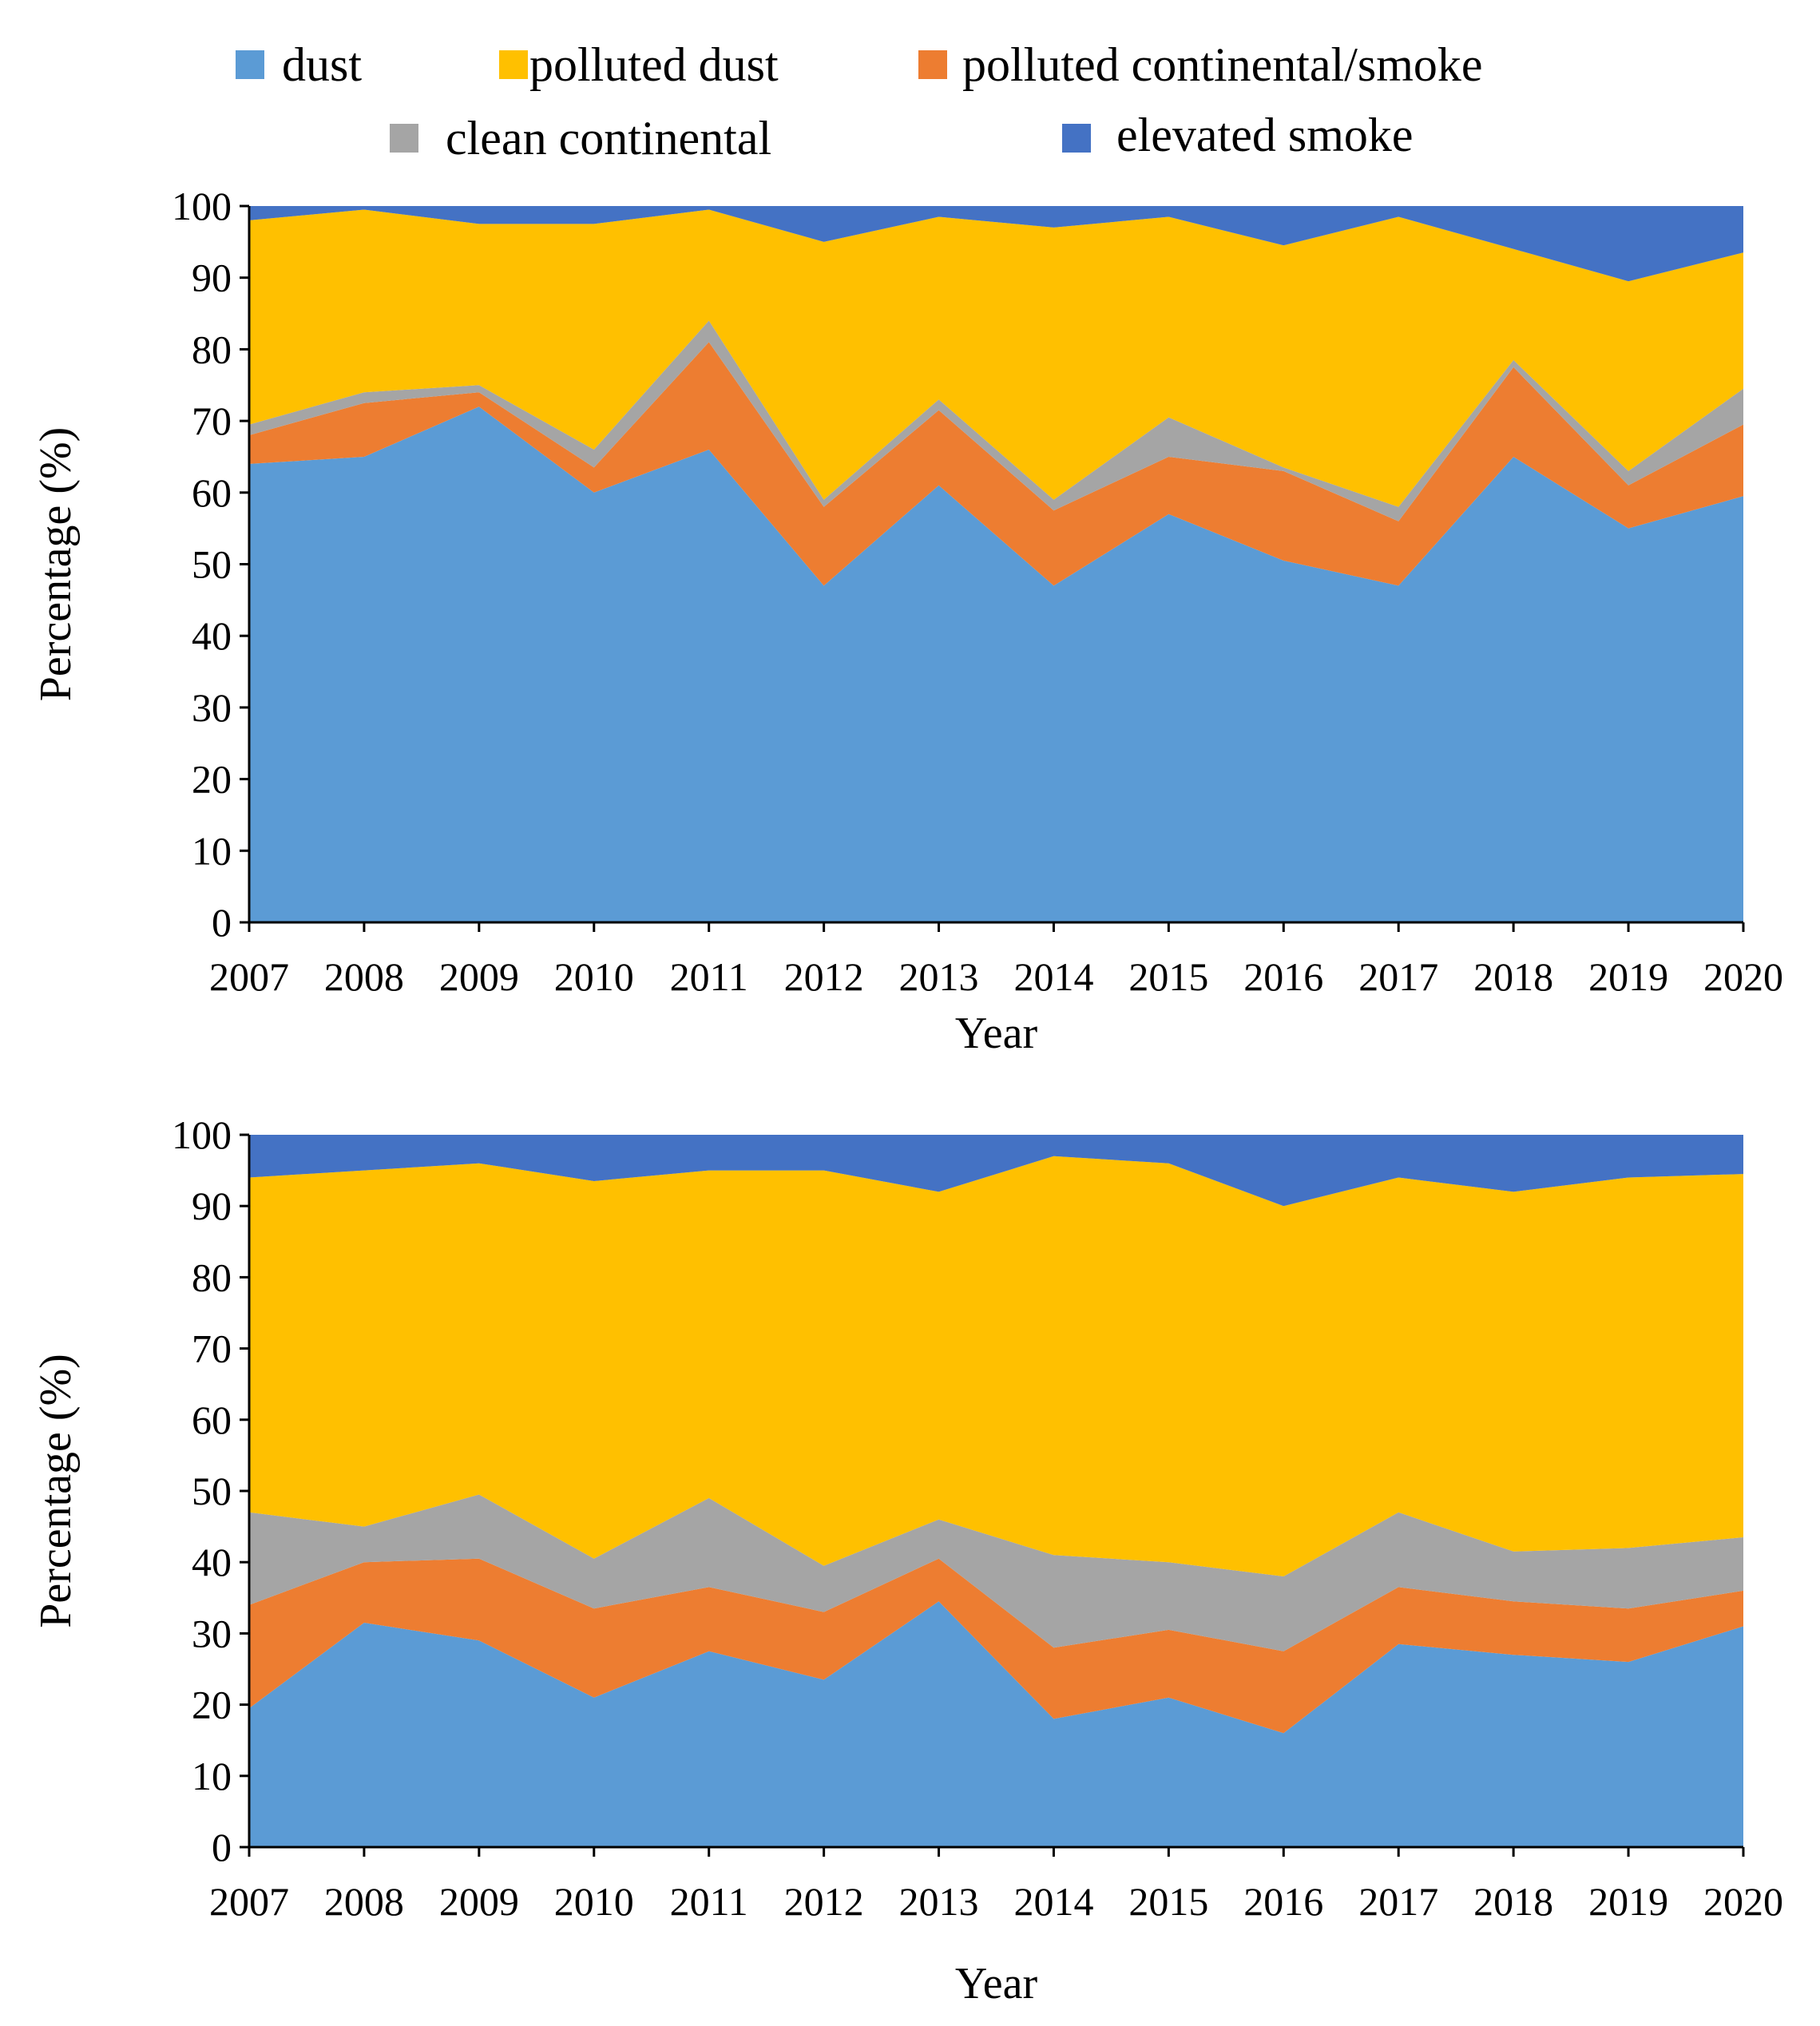 The image size is (1820, 2026). Describe the element at coordinates (932, 64) in the screenshot. I see `legend-swatch-polluted-continental-smoke` at that location.